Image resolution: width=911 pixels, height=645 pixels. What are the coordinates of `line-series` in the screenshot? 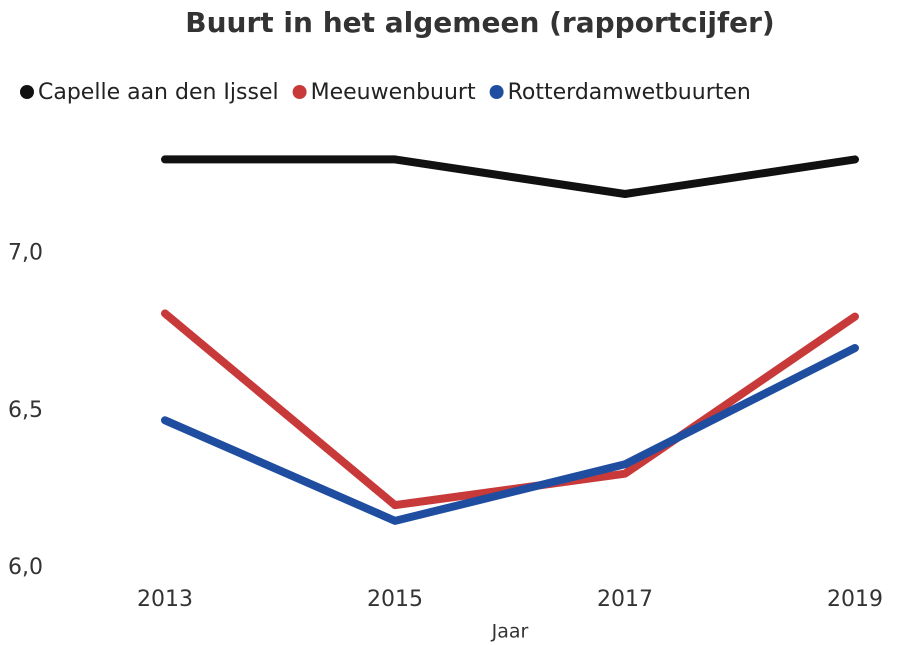 It's located at (510, 176).